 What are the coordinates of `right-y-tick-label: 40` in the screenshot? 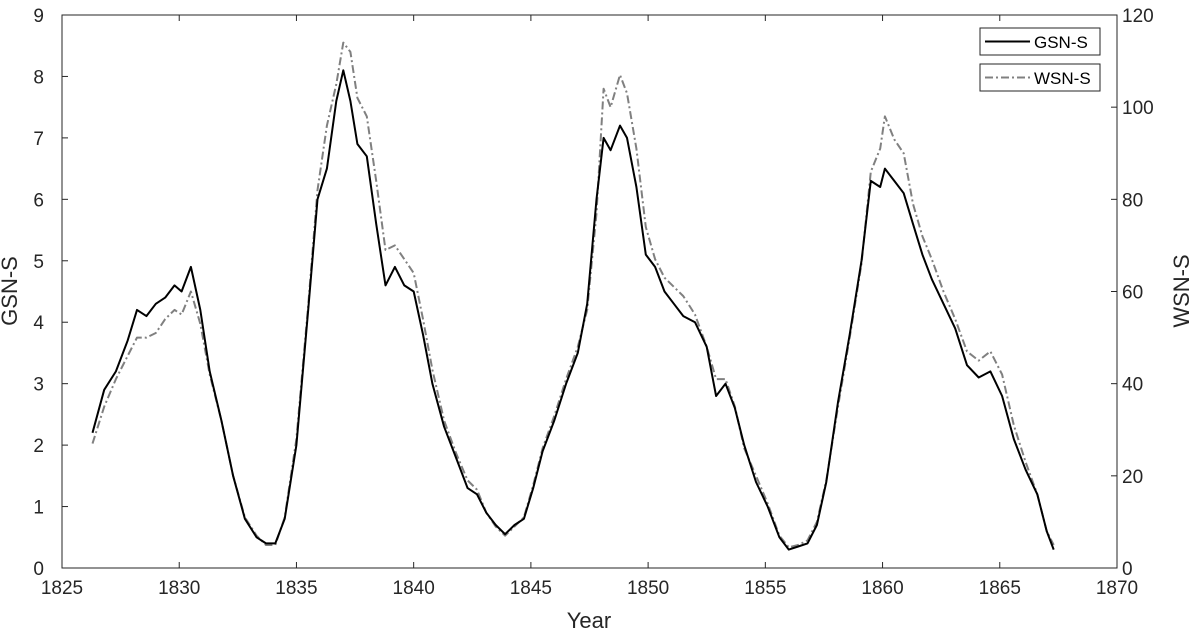 It's located at (1132, 385).